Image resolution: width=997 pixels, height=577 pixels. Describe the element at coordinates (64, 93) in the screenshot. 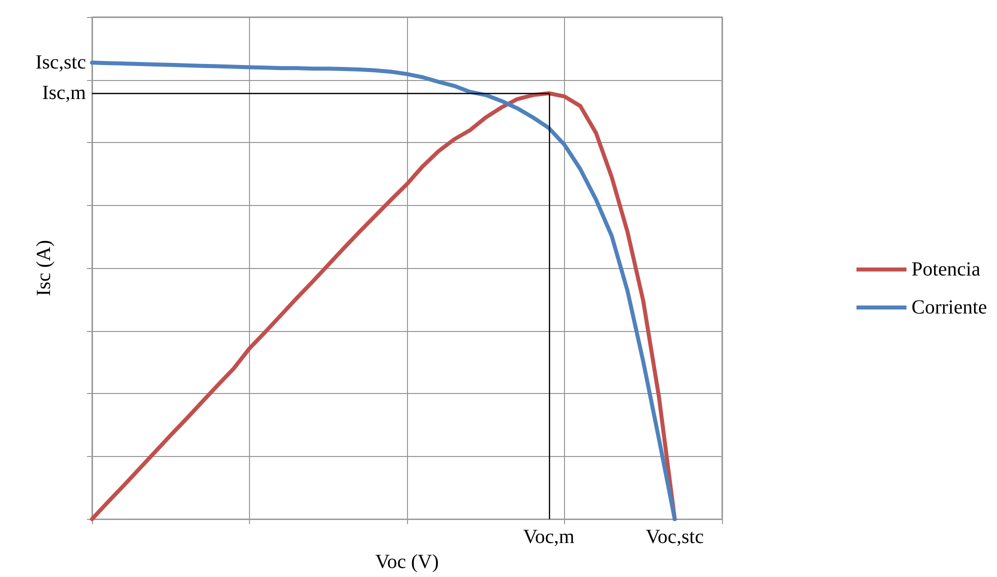

I see `ref-line-label: Isc,m` at that location.